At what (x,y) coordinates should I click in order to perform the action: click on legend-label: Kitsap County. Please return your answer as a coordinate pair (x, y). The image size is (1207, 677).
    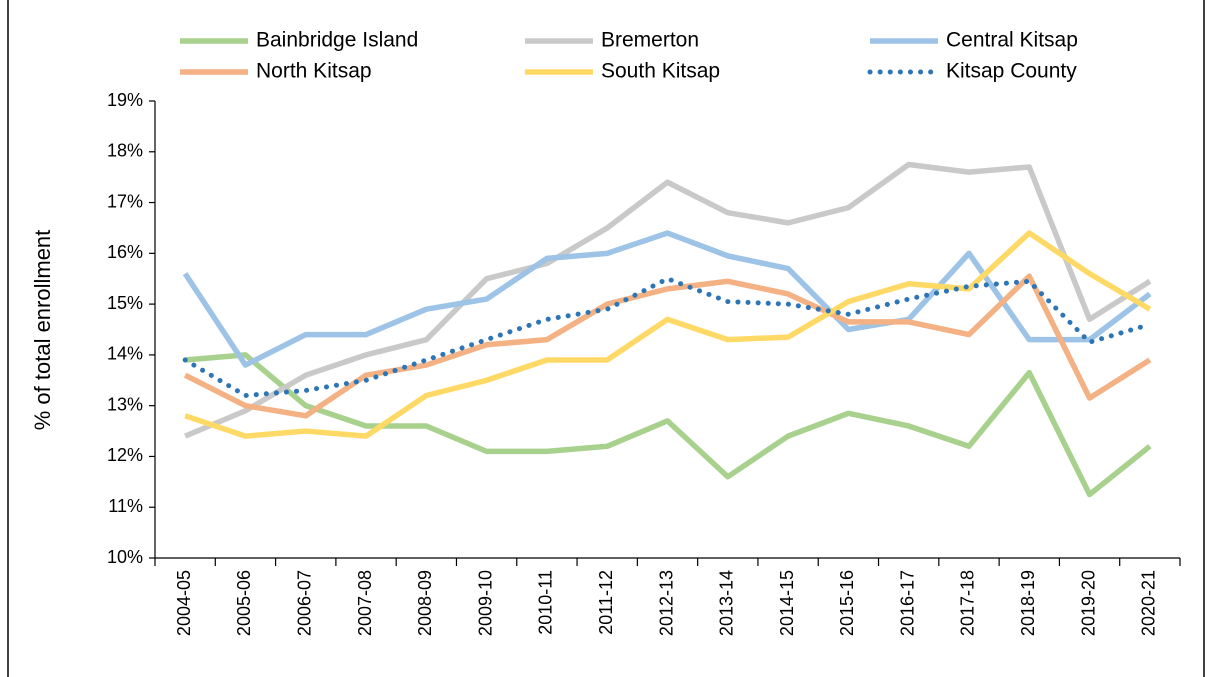
    Looking at the image, I should click on (1011, 71).